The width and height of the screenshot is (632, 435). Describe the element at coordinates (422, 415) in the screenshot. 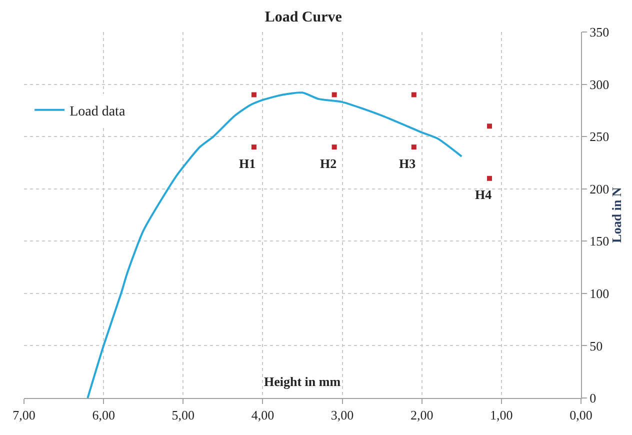

I see `x-tick-label: 2,00` at that location.